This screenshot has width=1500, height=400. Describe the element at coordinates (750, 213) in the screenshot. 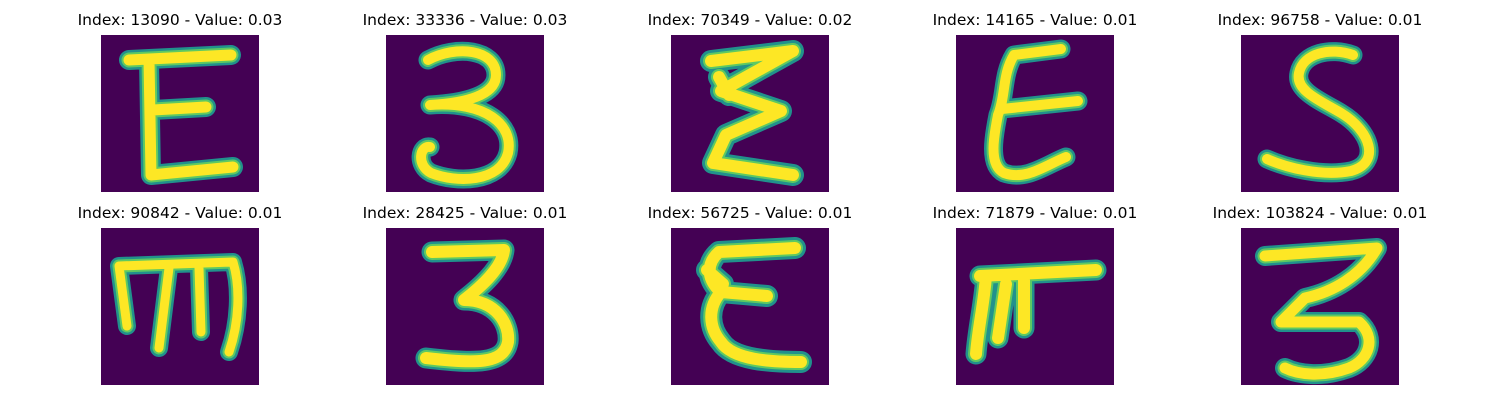

I see `tile-title: Index: 56725 - Value: 0.01` at that location.